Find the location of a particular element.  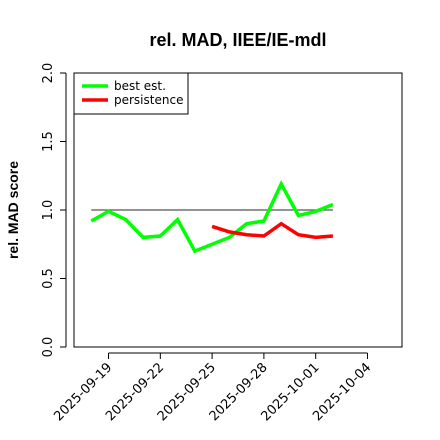

series-line-persistence is located at coordinates (272, 230).